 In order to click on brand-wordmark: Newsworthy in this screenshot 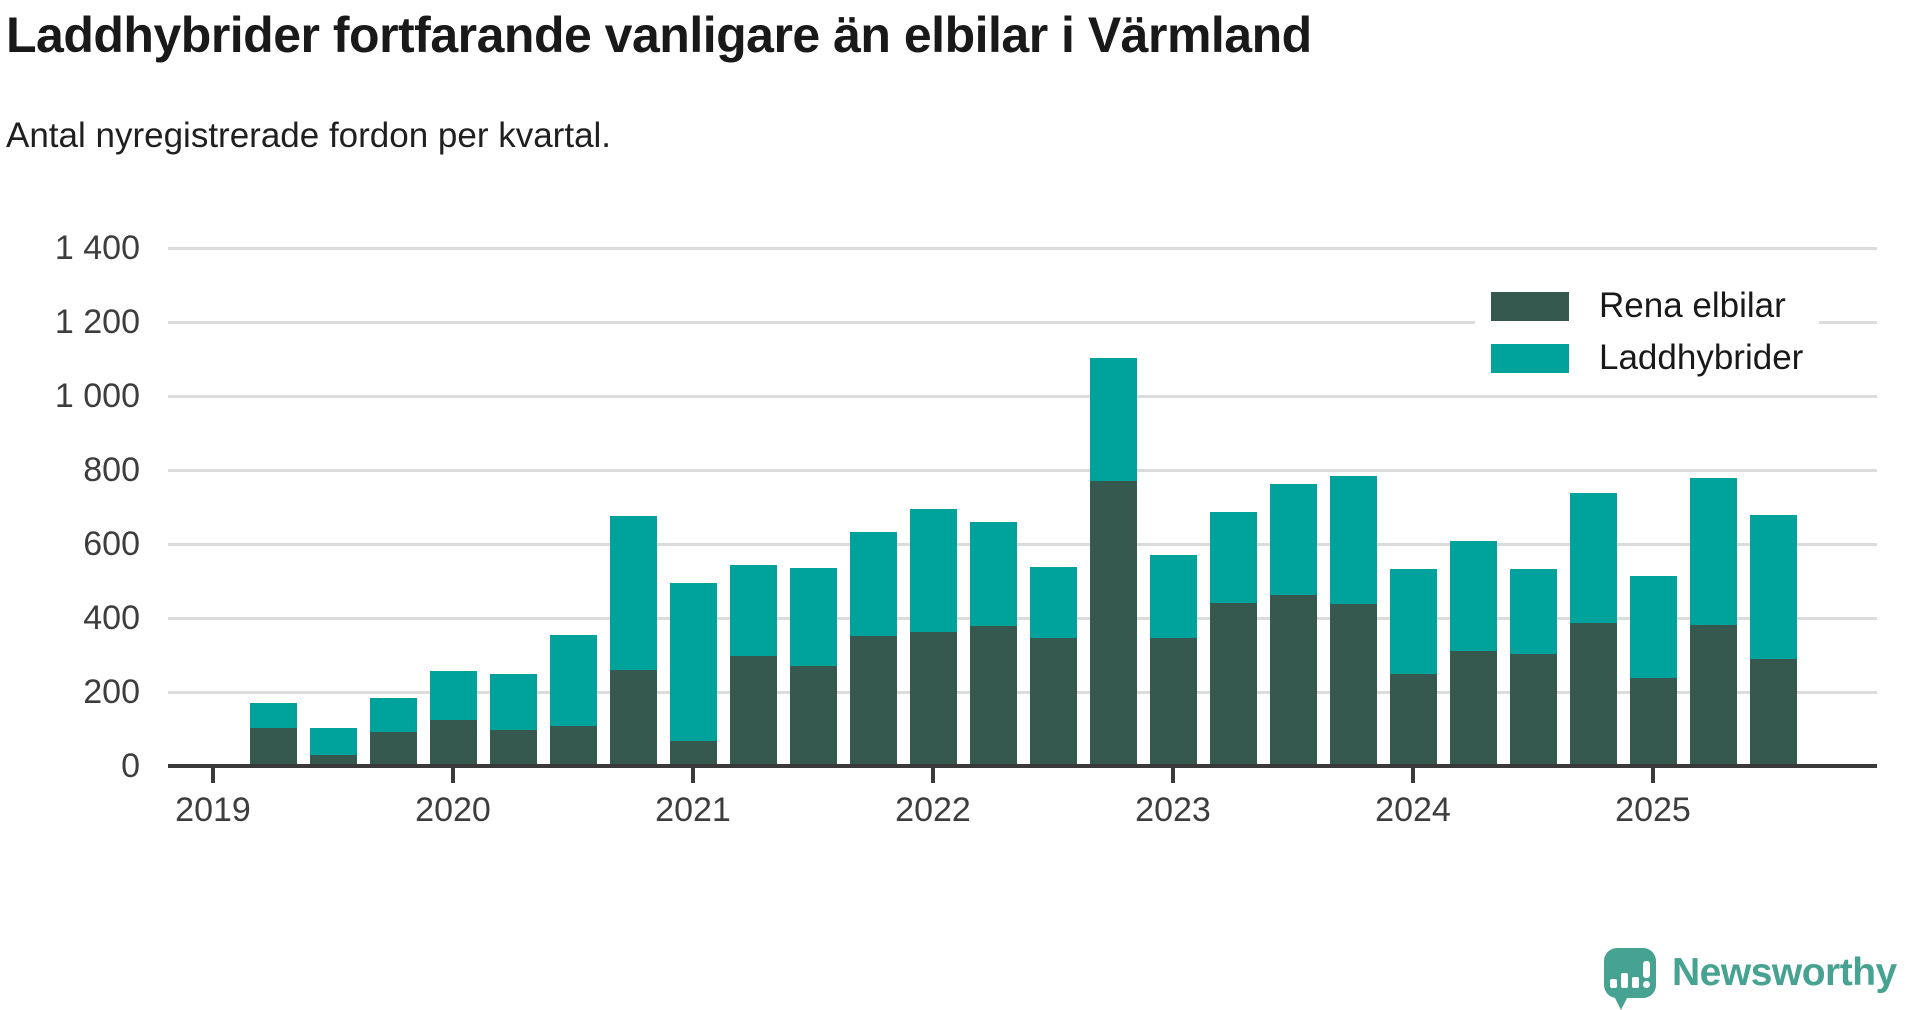, I will do `click(1784, 972)`.